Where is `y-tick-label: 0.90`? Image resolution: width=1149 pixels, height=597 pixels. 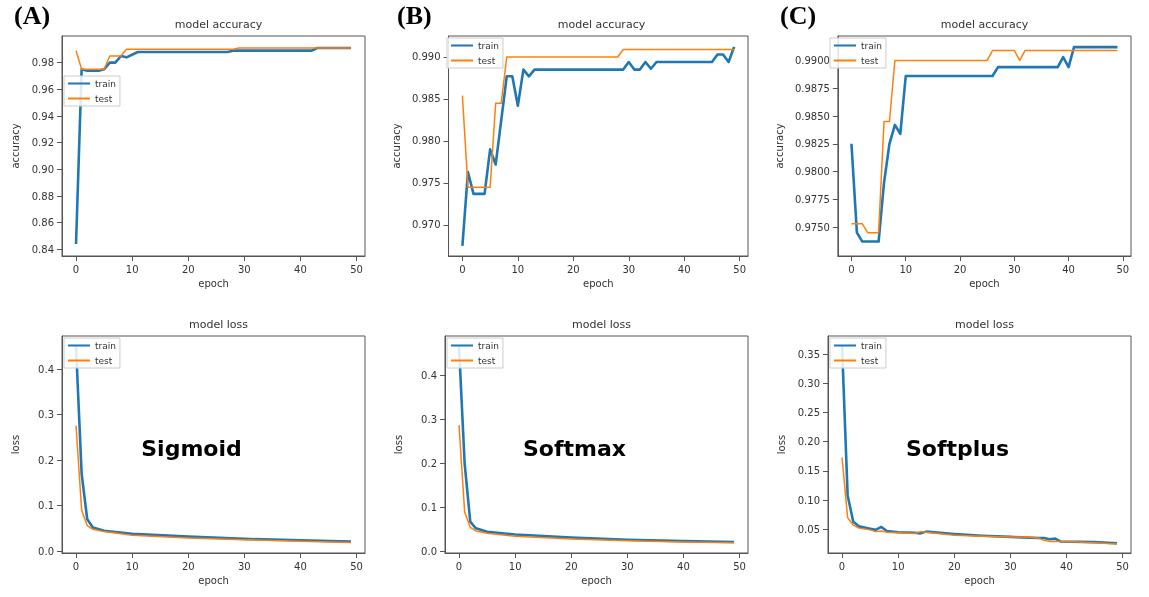
y-tick-label: 0.90 is located at coordinates (42, 169).